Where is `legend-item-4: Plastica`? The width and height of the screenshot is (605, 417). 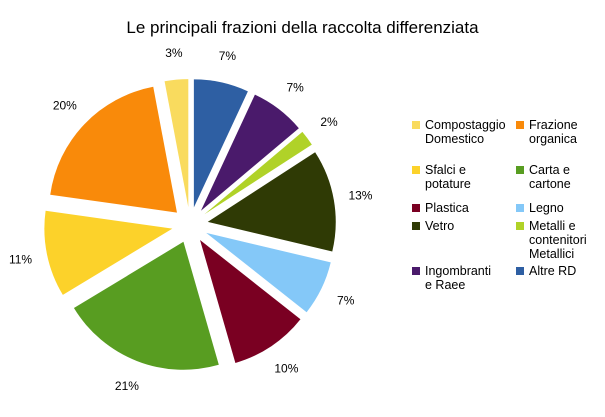
legend-item-4: Plastica is located at coordinates (440, 208).